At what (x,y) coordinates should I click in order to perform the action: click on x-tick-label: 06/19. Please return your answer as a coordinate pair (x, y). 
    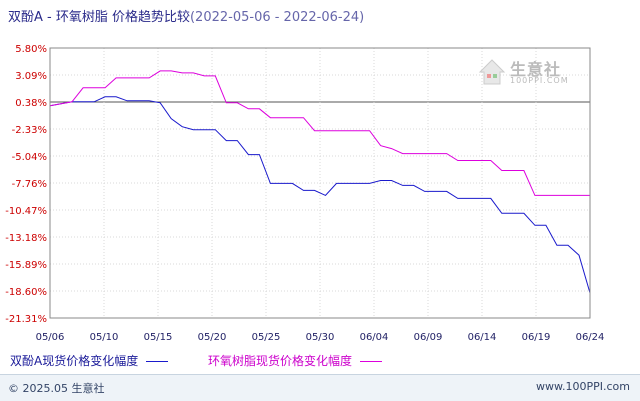
    Looking at the image, I should click on (536, 337).